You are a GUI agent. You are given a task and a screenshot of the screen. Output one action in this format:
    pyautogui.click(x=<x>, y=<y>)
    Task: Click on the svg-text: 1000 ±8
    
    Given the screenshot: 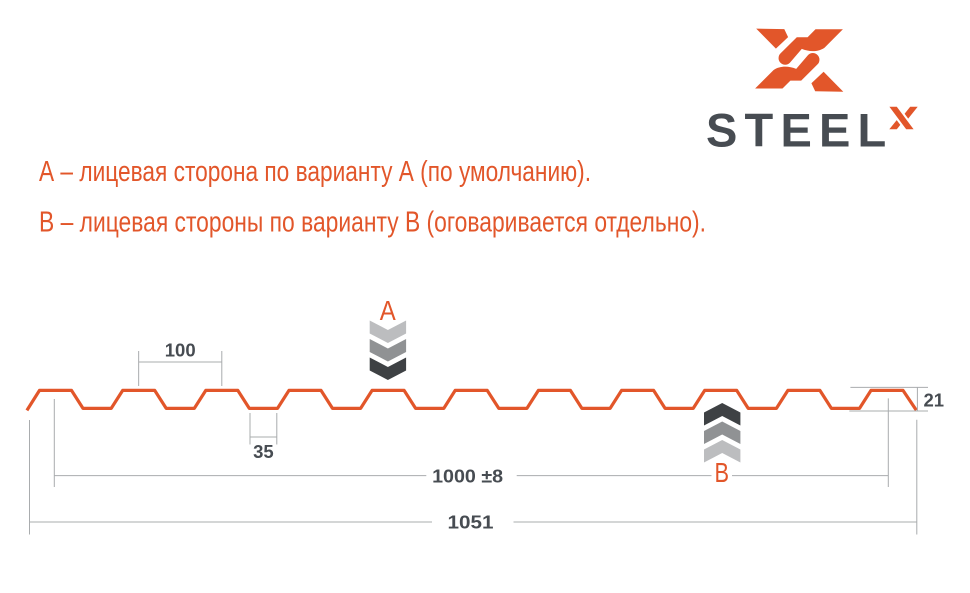 What is the action you would take?
    pyautogui.click(x=467, y=475)
    